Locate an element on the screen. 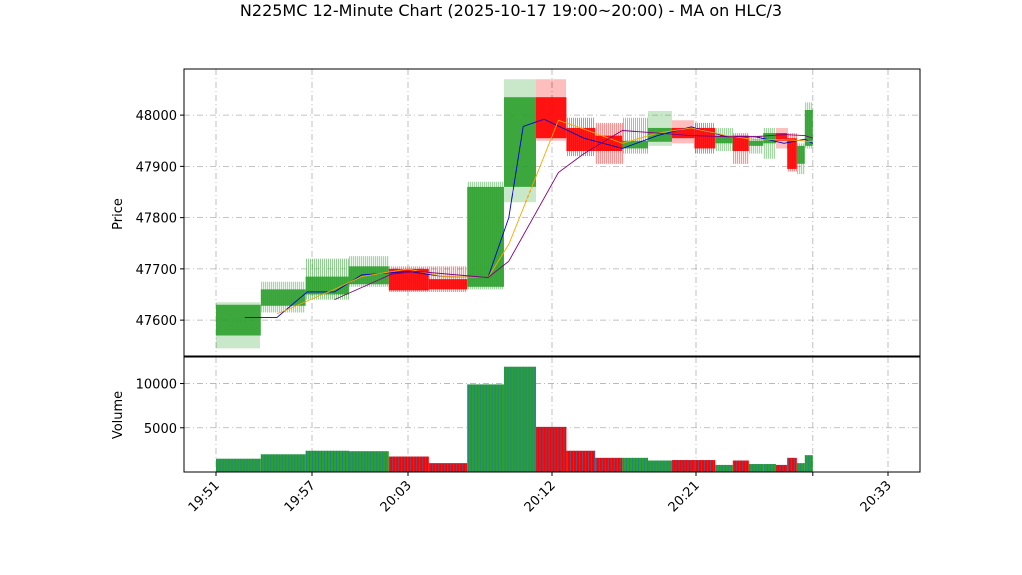 Image resolution: width=1022 pixels, height=575 pixels. price-y-tick-label: 47600 is located at coordinates (156, 321).